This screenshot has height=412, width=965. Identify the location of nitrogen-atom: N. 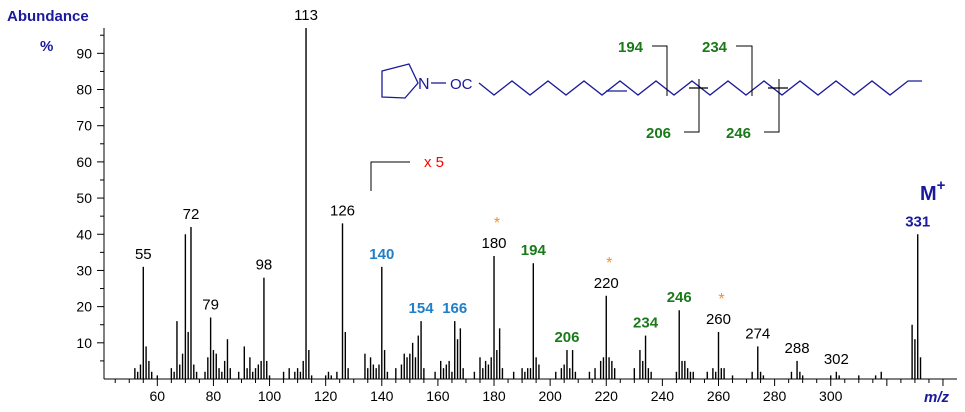
(424, 84).